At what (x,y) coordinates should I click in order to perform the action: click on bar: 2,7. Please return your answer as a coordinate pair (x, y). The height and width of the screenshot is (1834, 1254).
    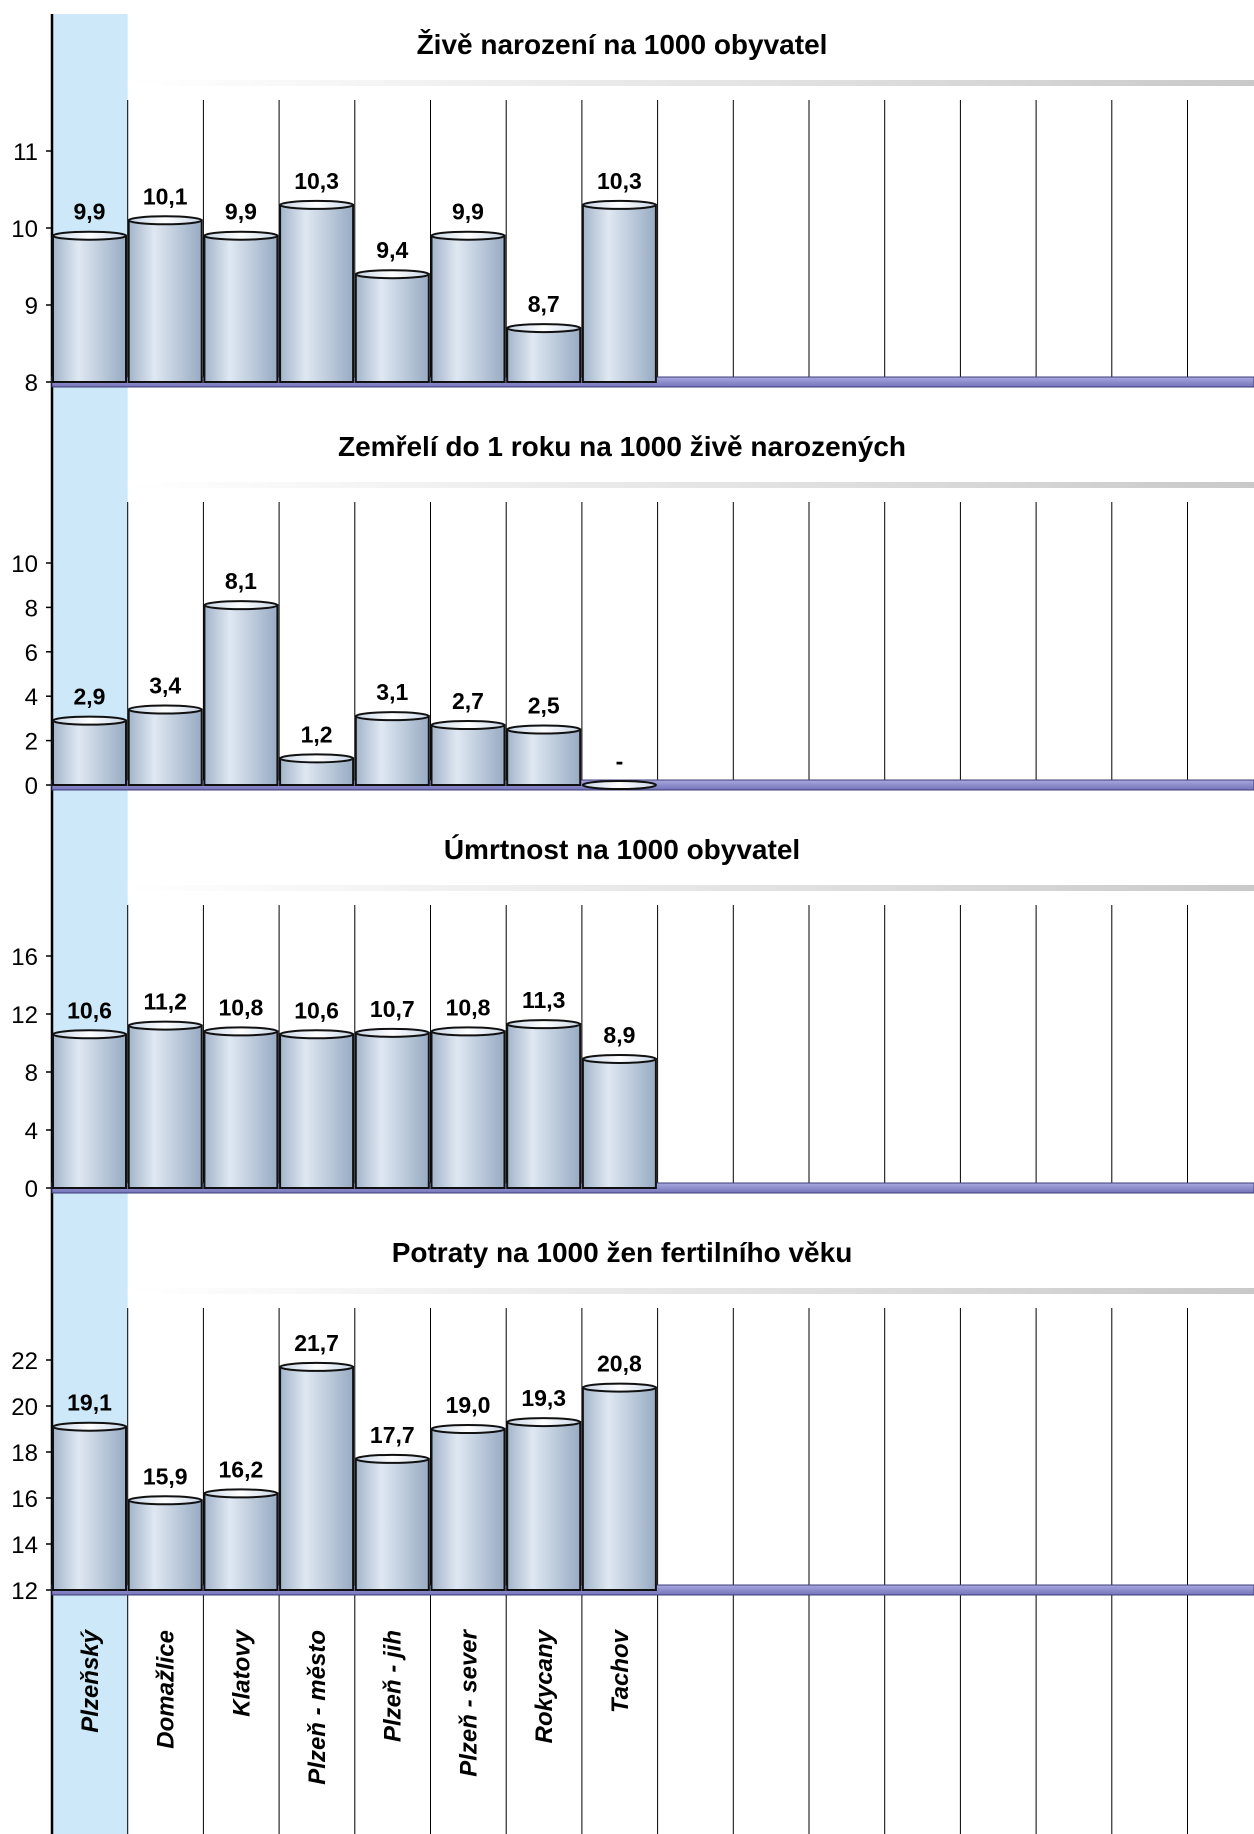
    Looking at the image, I should click on (468, 737).